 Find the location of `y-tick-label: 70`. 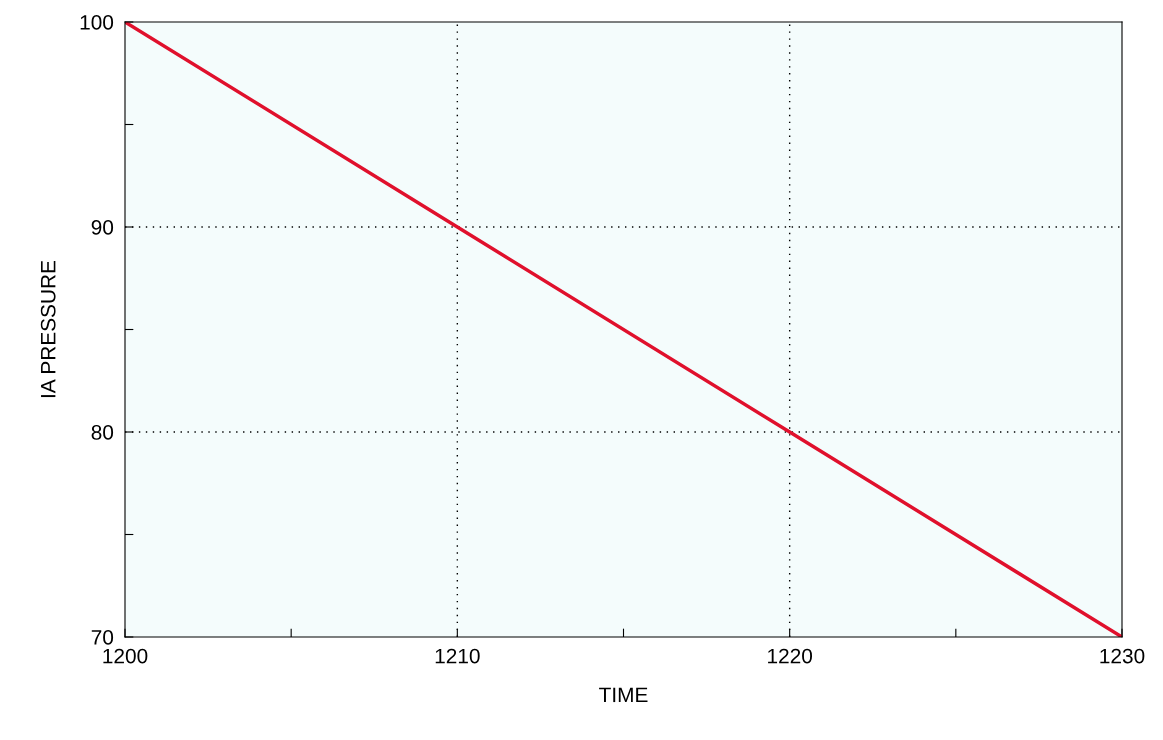

y-tick-label: 70 is located at coordinates (102, 637).